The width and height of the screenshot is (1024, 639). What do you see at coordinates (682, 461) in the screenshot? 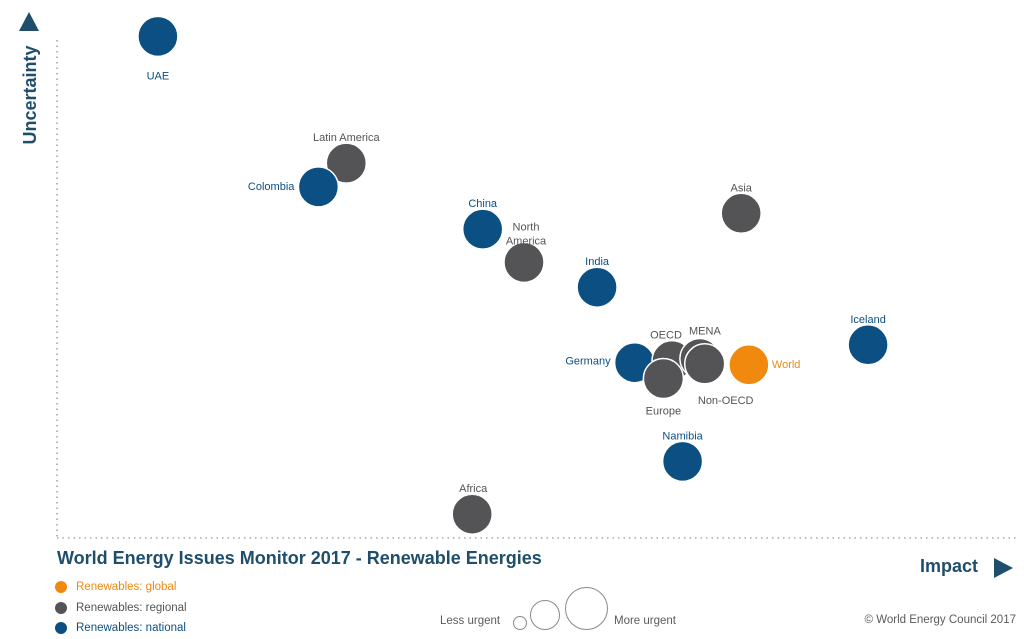
I see `bubble-namibia` at bounding box center [682, 461].